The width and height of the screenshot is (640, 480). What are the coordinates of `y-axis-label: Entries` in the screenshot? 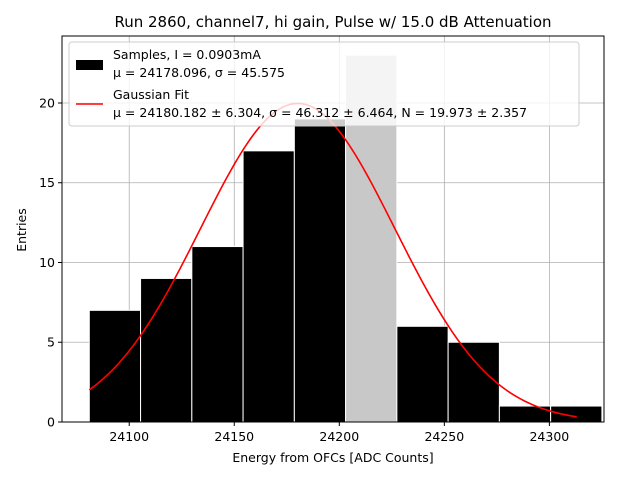 It's located at (21, 230).